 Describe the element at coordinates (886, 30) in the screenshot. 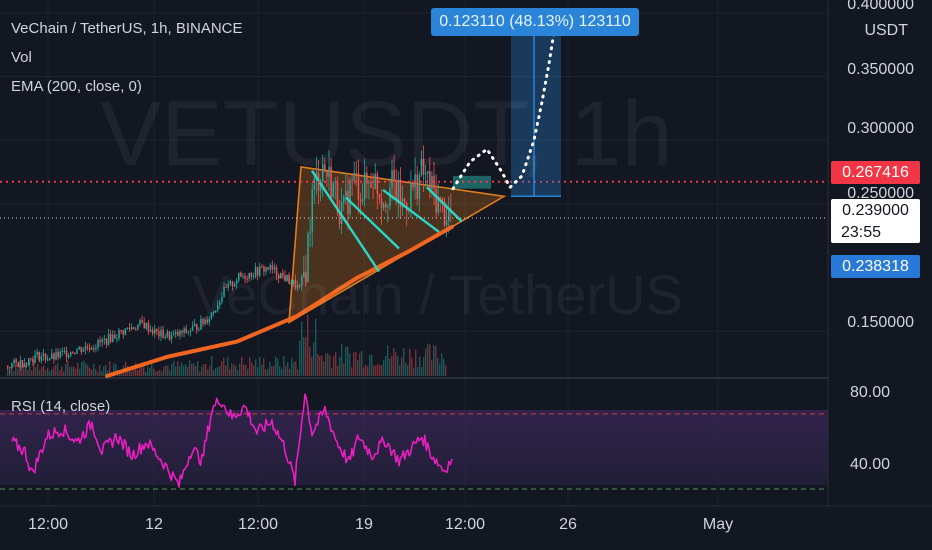

I see `currency-label: USDT` at that location.